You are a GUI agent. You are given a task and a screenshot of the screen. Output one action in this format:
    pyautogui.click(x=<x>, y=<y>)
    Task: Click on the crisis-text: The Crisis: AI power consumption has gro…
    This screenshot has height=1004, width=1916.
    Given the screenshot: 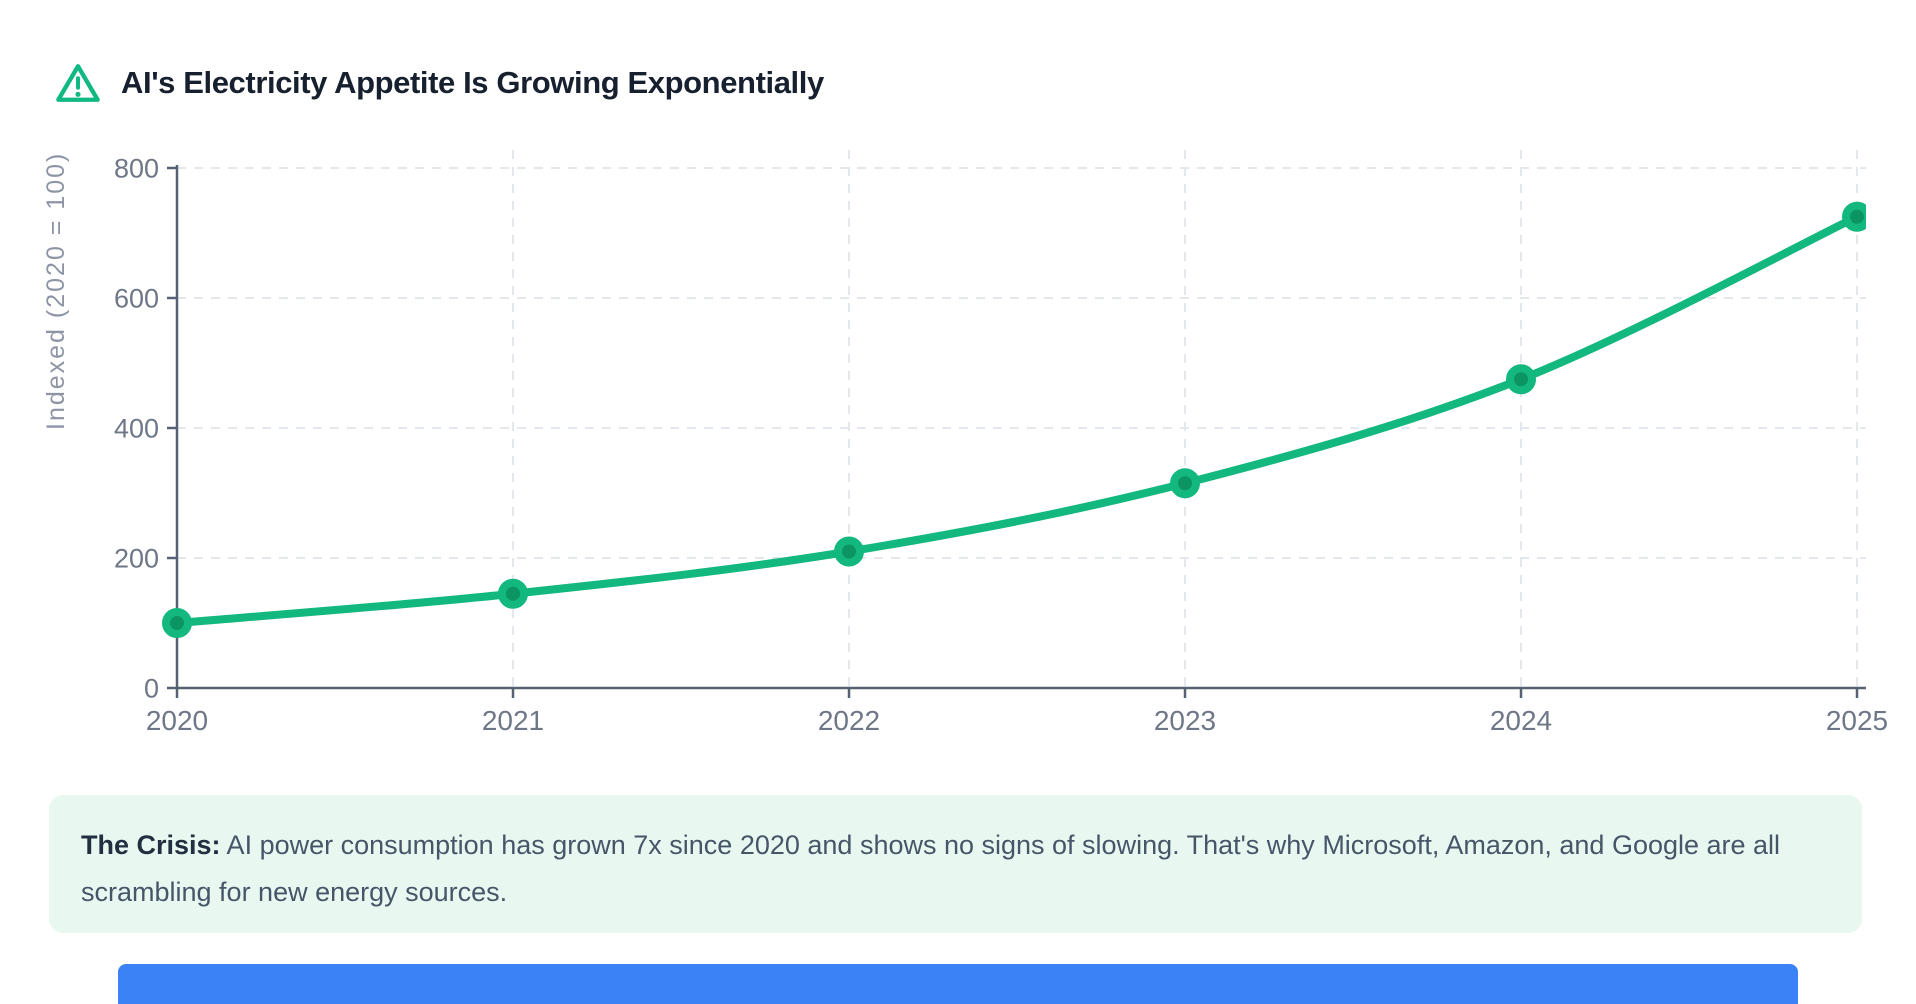 What is the action you would take?
    pyautogui.click(x=931, y=868)
    